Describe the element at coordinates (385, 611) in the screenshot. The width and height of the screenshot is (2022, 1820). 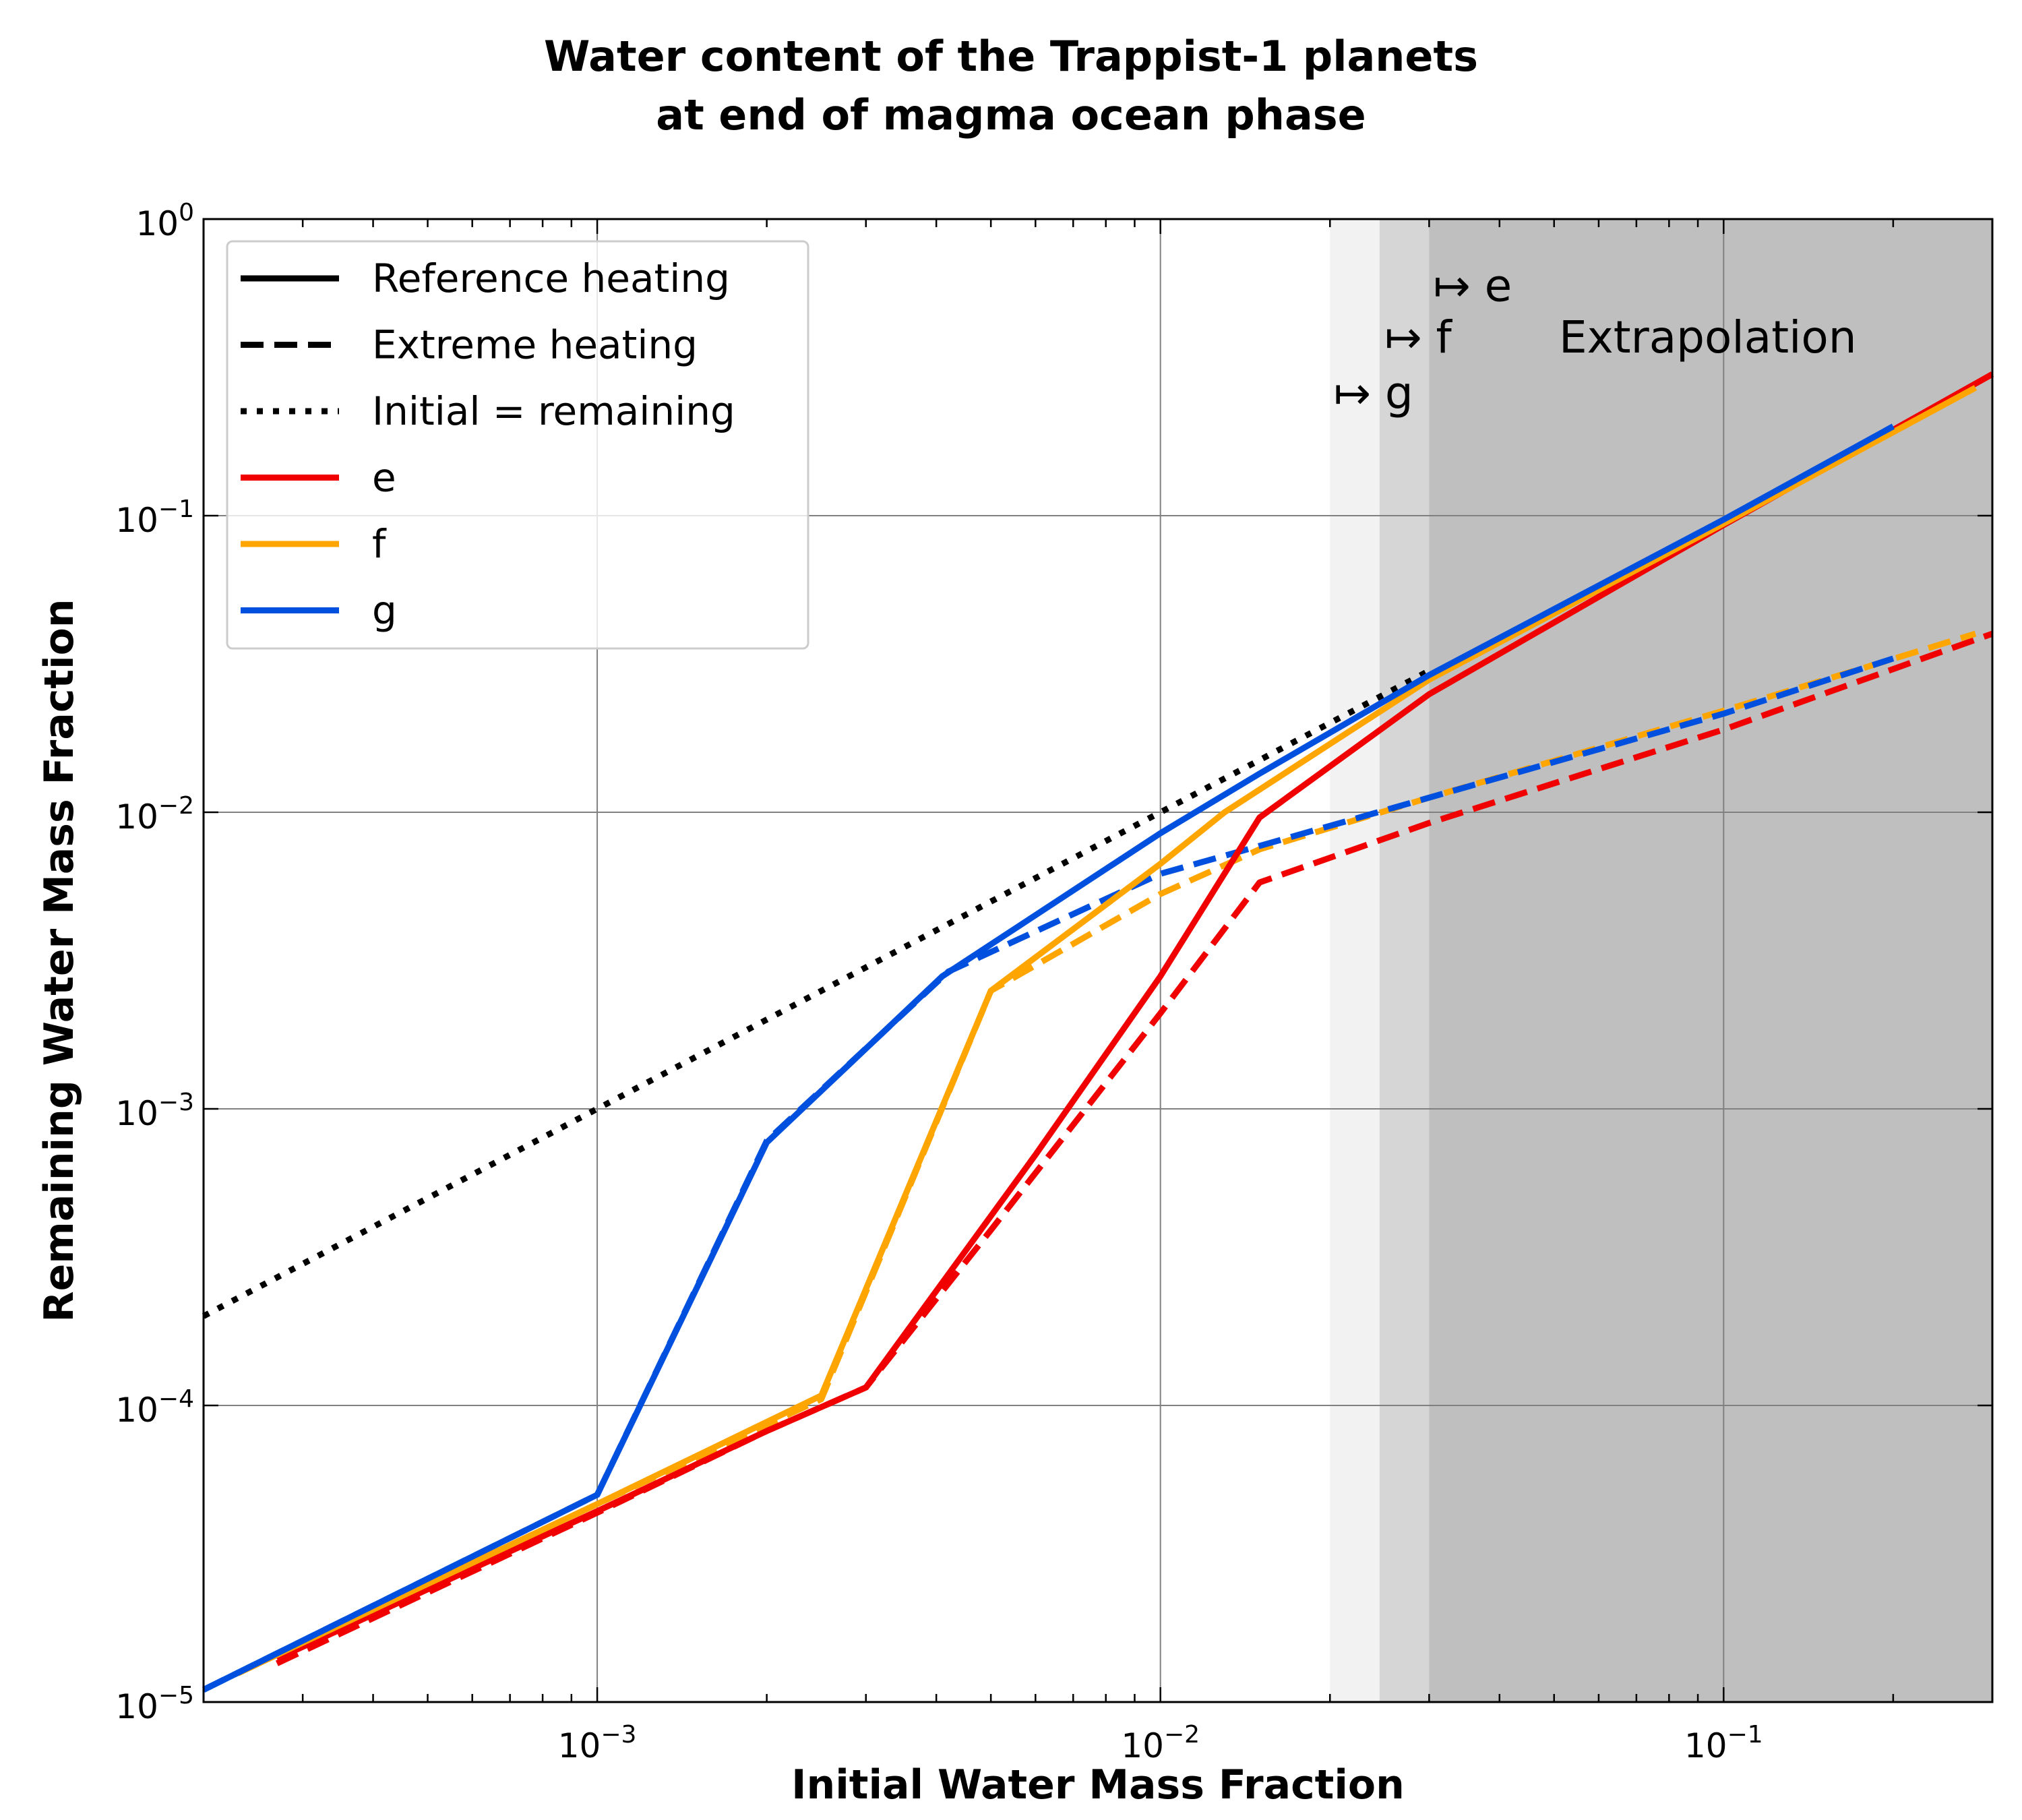
I see `legend-label-5: g` at that location.